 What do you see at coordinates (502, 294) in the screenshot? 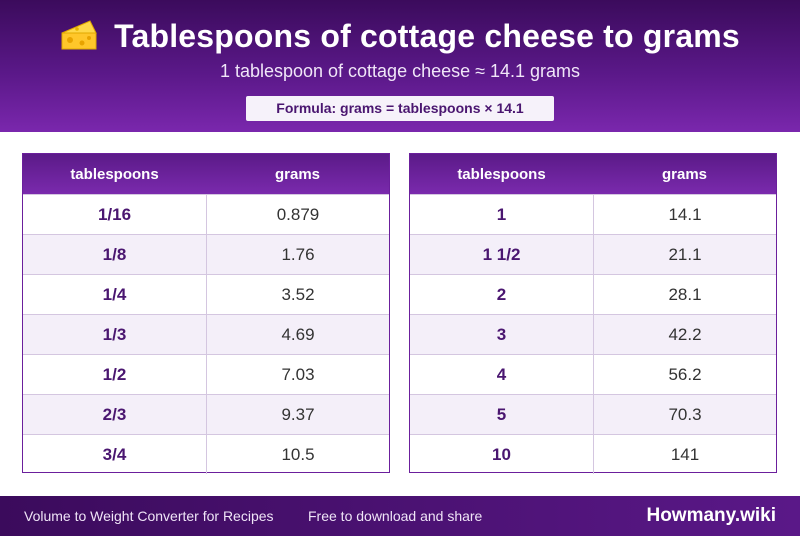
I see `tablespoons-cell: 2` at bounding box center [502, 294].